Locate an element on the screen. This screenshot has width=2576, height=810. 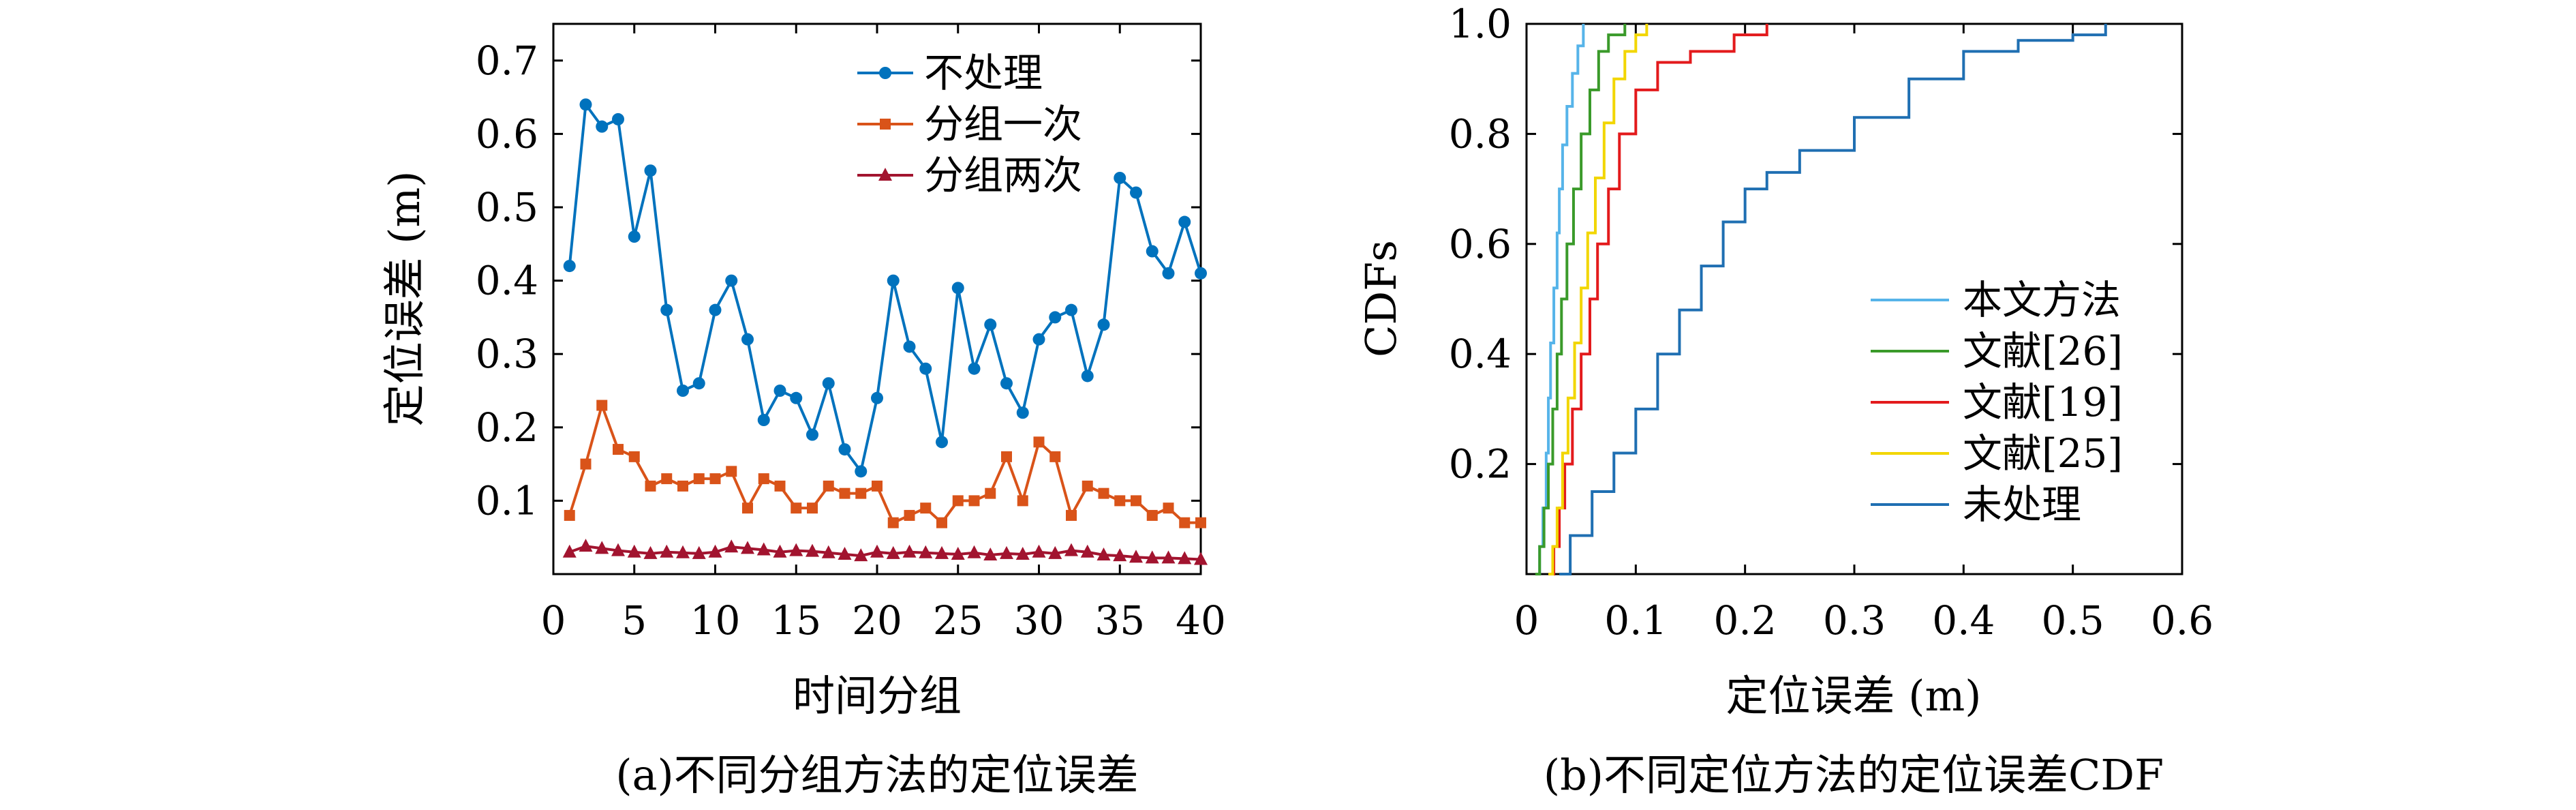
chart-b-ytick-label: 0.4 is located at coordinates (1480, 354).